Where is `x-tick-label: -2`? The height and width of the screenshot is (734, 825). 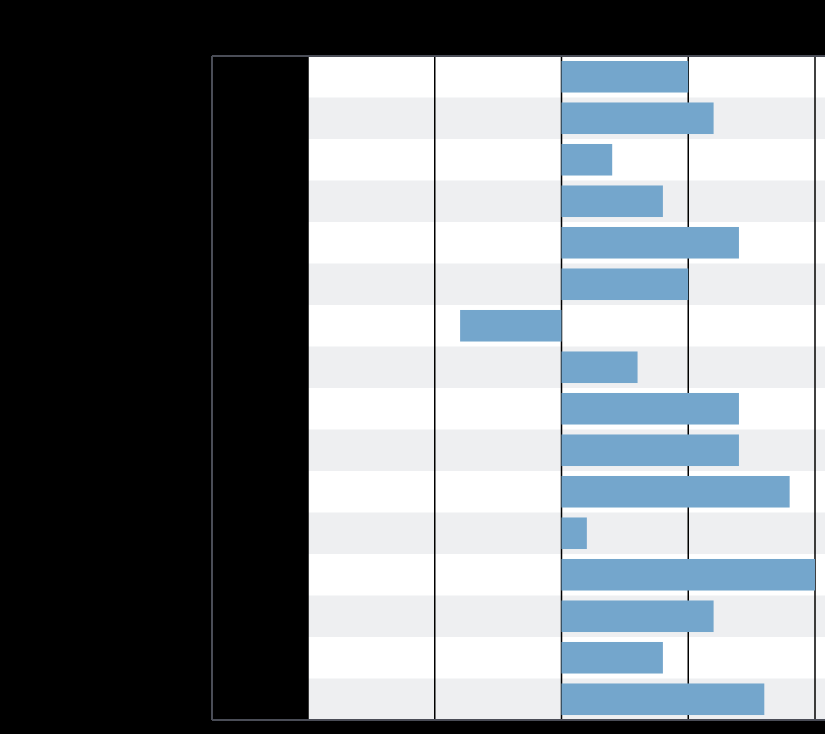
x-tick-label: -2 is located at coordinates (308, 728).